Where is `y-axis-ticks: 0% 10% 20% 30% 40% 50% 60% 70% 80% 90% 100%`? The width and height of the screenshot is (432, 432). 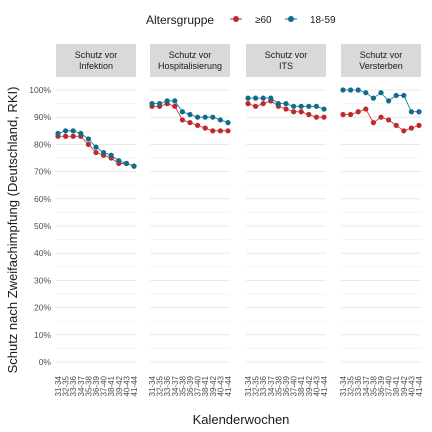
y-axis-ticks: 0% 10% 20% 30% 40% 50% 60% 70% 80% 90% 100% is located at coordinates (40, 226).